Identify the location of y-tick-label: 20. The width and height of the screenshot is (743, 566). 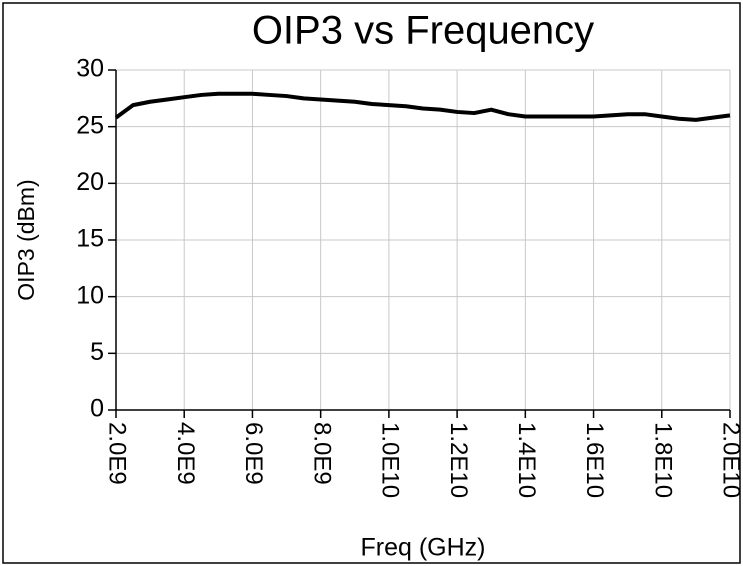
(90, 182).